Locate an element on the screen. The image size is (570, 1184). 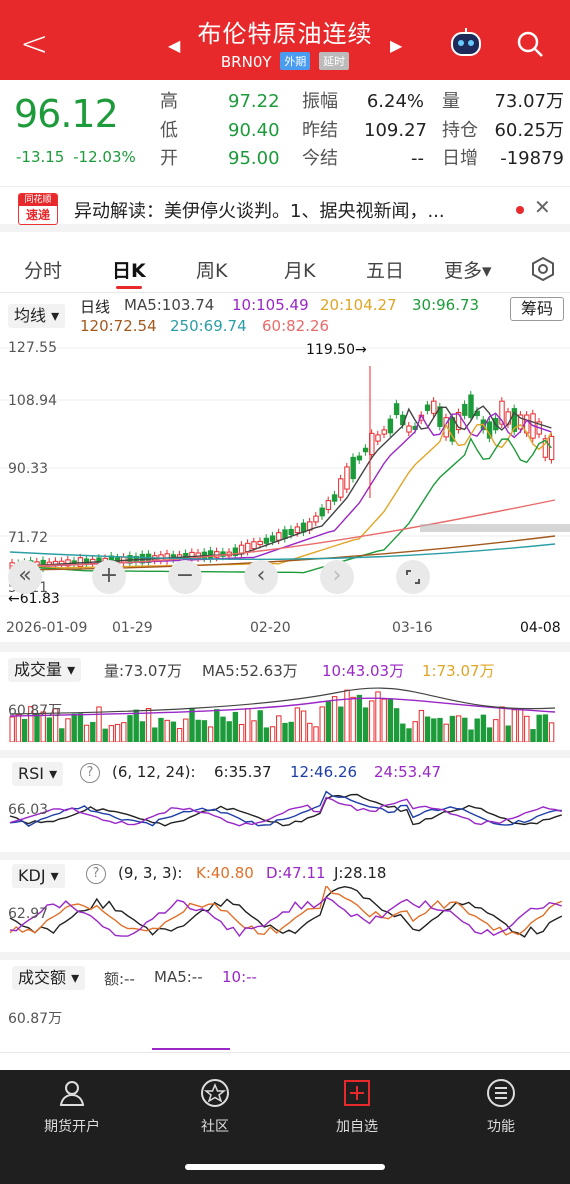
nav-add-watchlist: 加自选 is located at coordinates (357, 1107).